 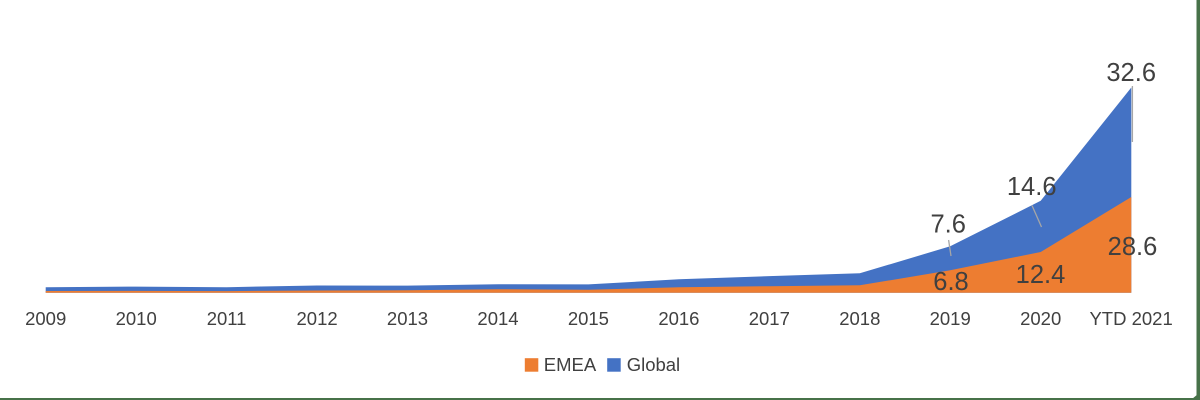 I want to click on svg-text: 2017, so click(x=769, y=318).